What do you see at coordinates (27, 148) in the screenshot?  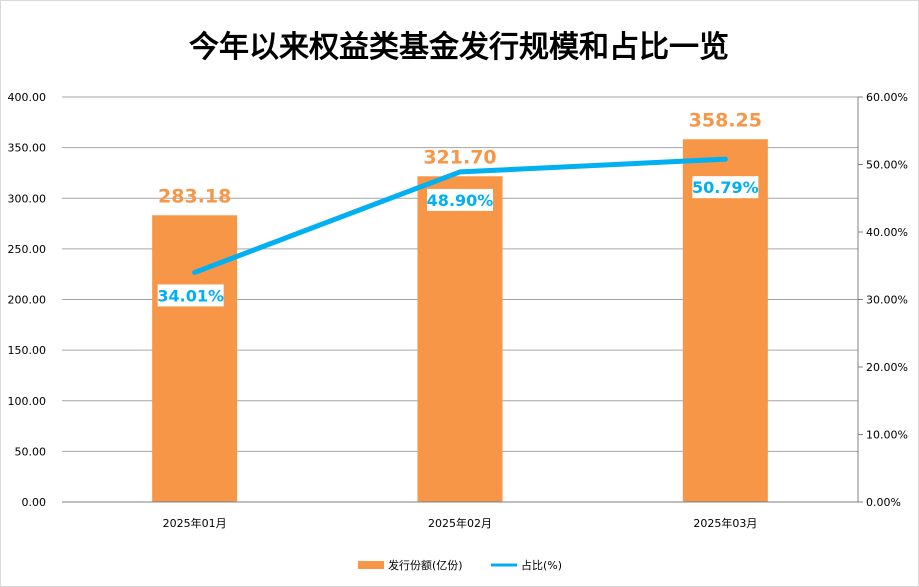 I see `left-tick-label: 350.00` at bounding box center [27, 148].